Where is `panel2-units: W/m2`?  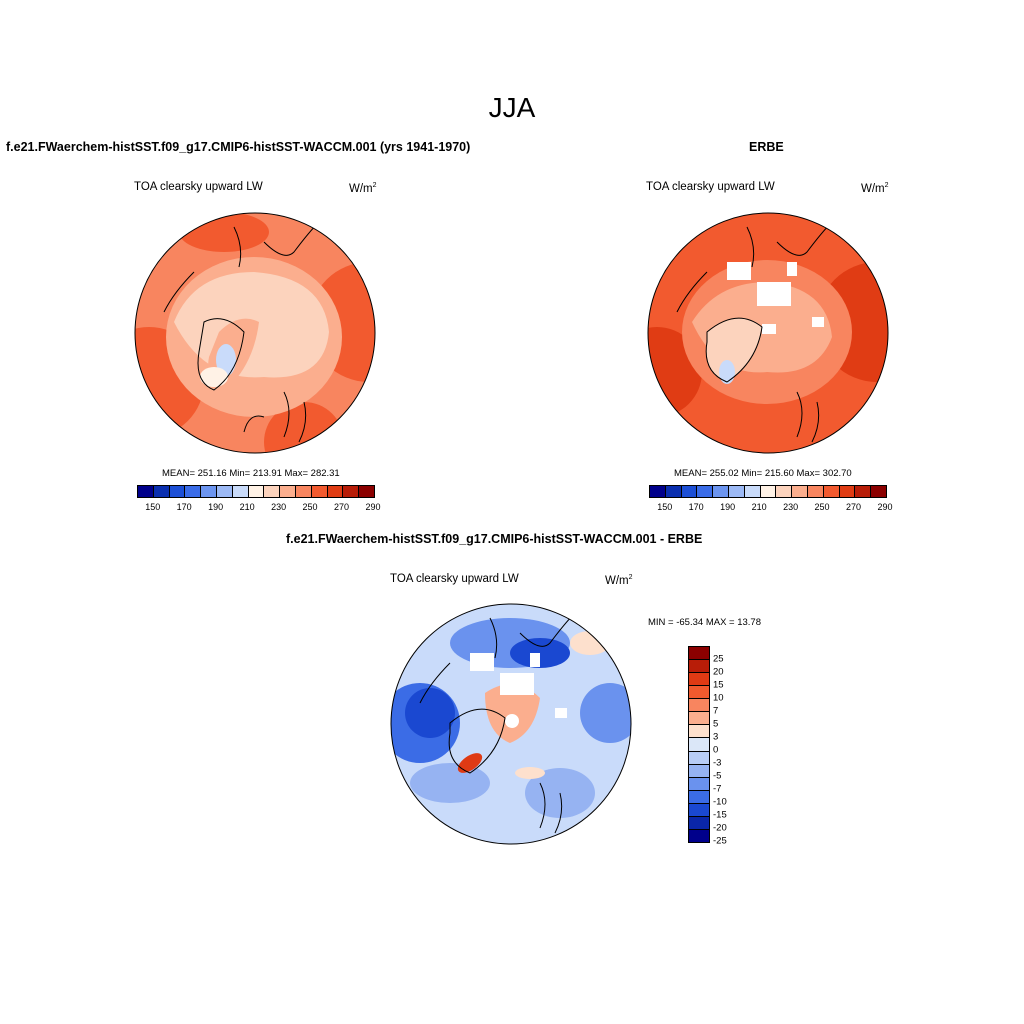 panel2-units: W/m2 is located at coordinates (875, 188).